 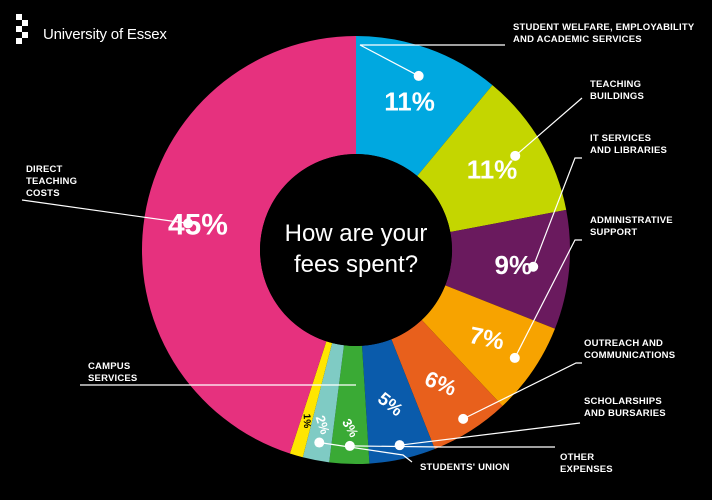 I want to click on brand-name: University of Essex, so click(x=105, y=34).